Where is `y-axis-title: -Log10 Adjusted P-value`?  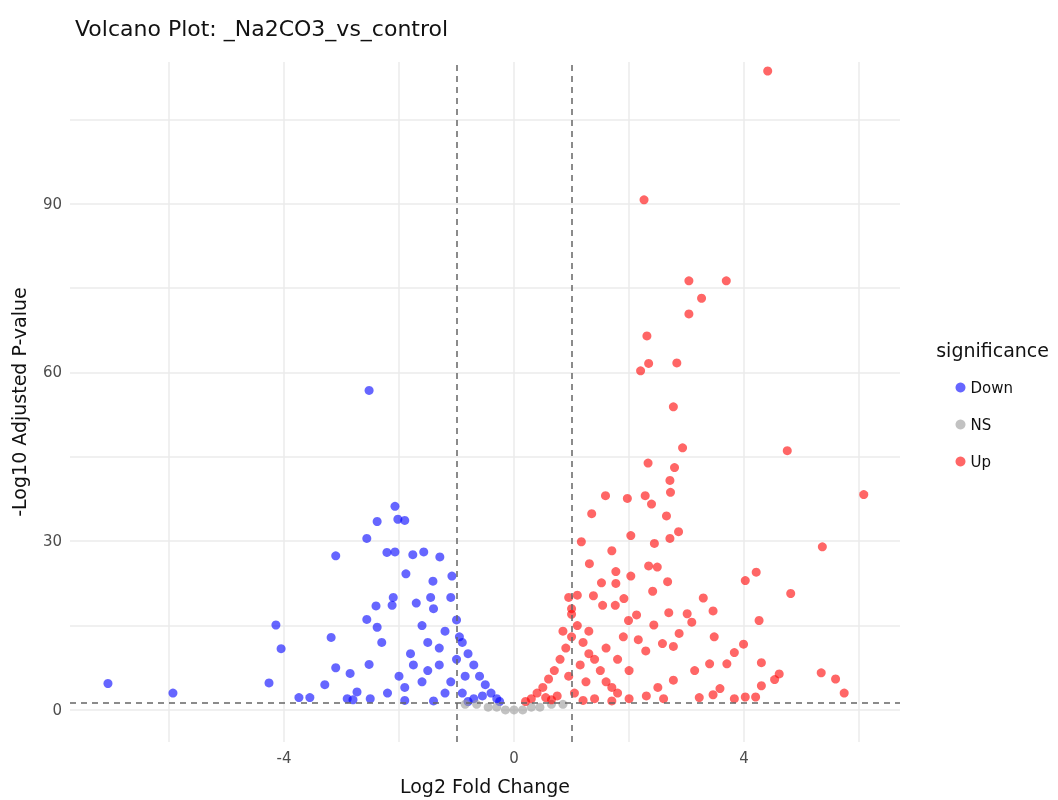 y-axis-title: -Log10 Adjusted P-value is located at coordinates (18, 402).